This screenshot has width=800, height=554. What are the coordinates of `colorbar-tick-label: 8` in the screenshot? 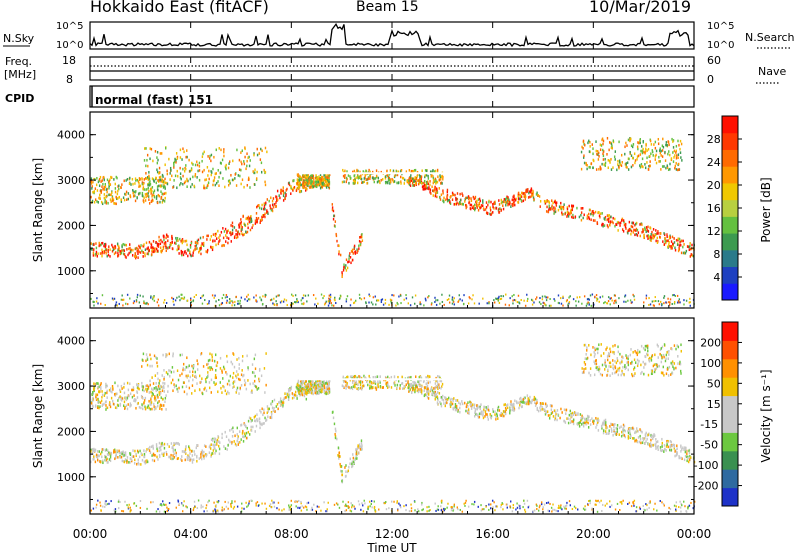 It's located at (716, 254).